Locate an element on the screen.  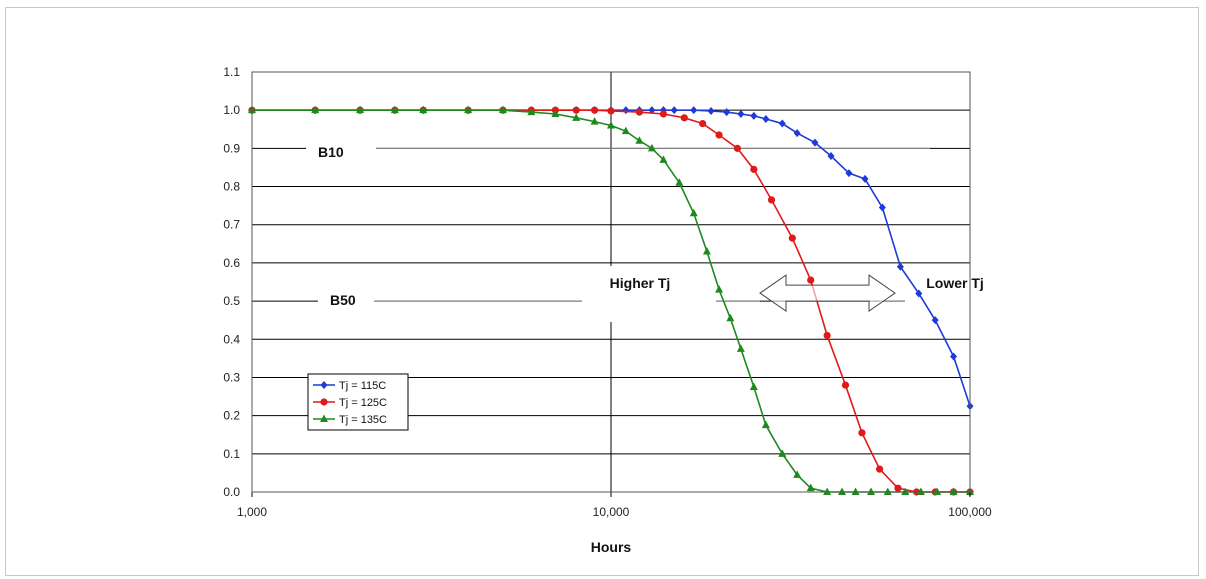
annotation-label: Higher Tj is located at coordinates (640, 283).